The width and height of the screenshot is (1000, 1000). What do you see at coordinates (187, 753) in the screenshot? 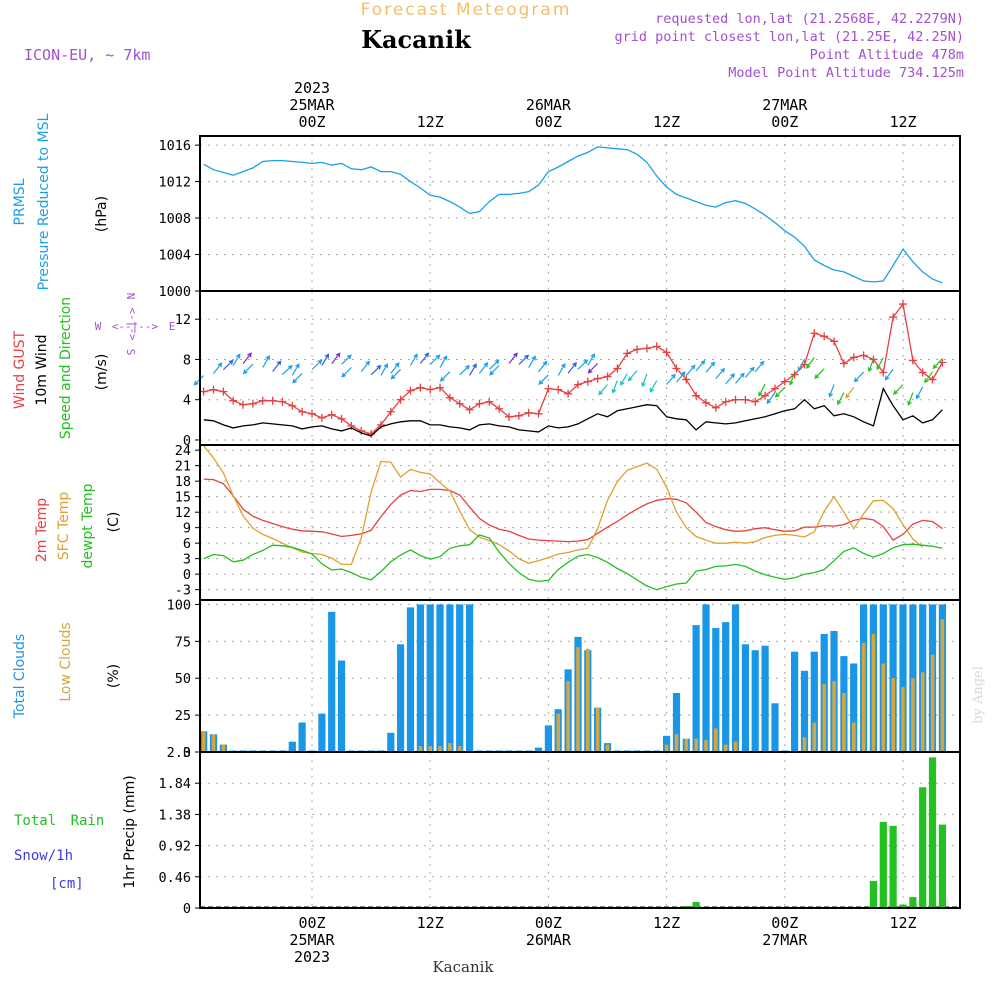
I see `y-tick-label: 0` at bounding box center [187, 753].